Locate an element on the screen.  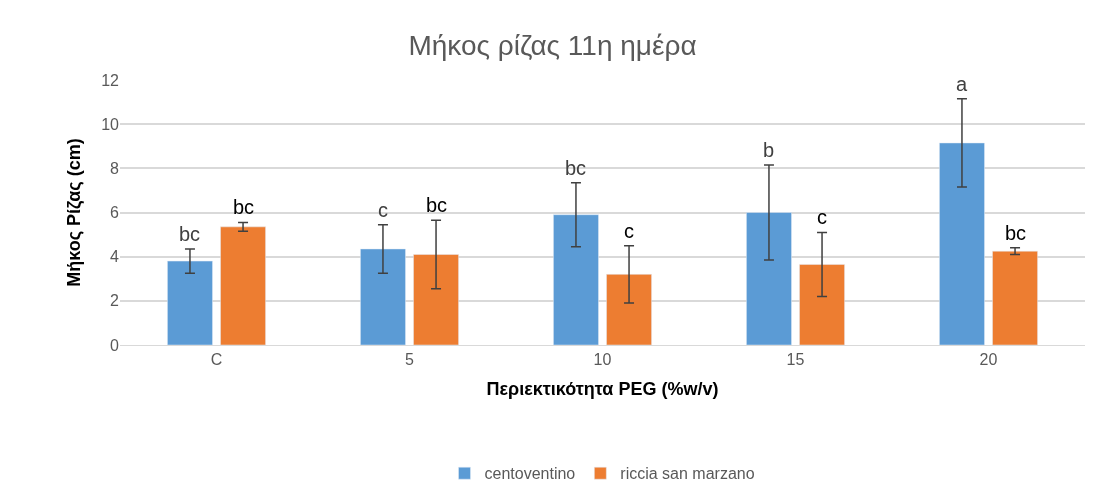
legend-label: riccia san marzano is located at coordinates (687, 474).